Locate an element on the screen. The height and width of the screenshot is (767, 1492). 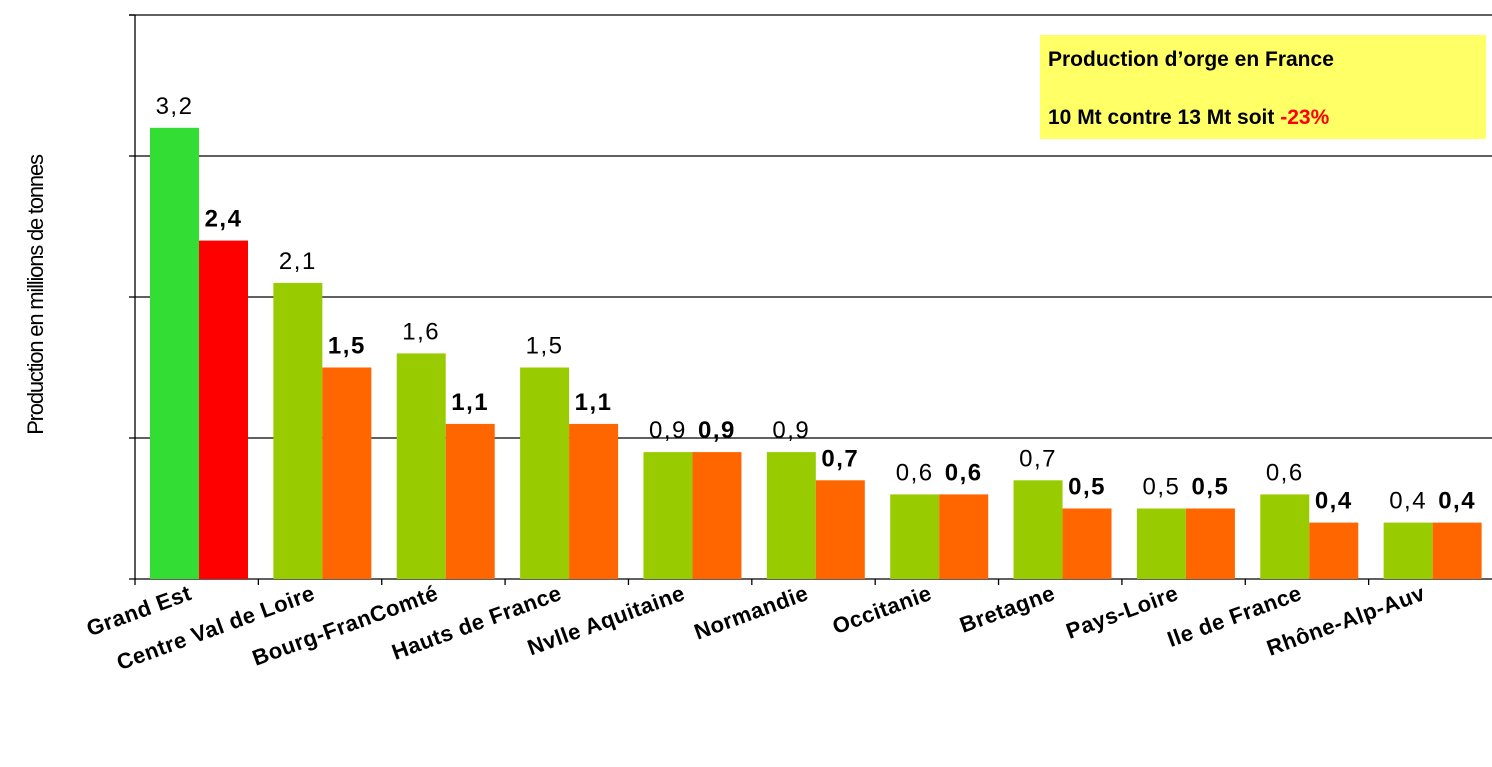
x-tick-label: Pays-Loire is located at coordinates (1122, 612).